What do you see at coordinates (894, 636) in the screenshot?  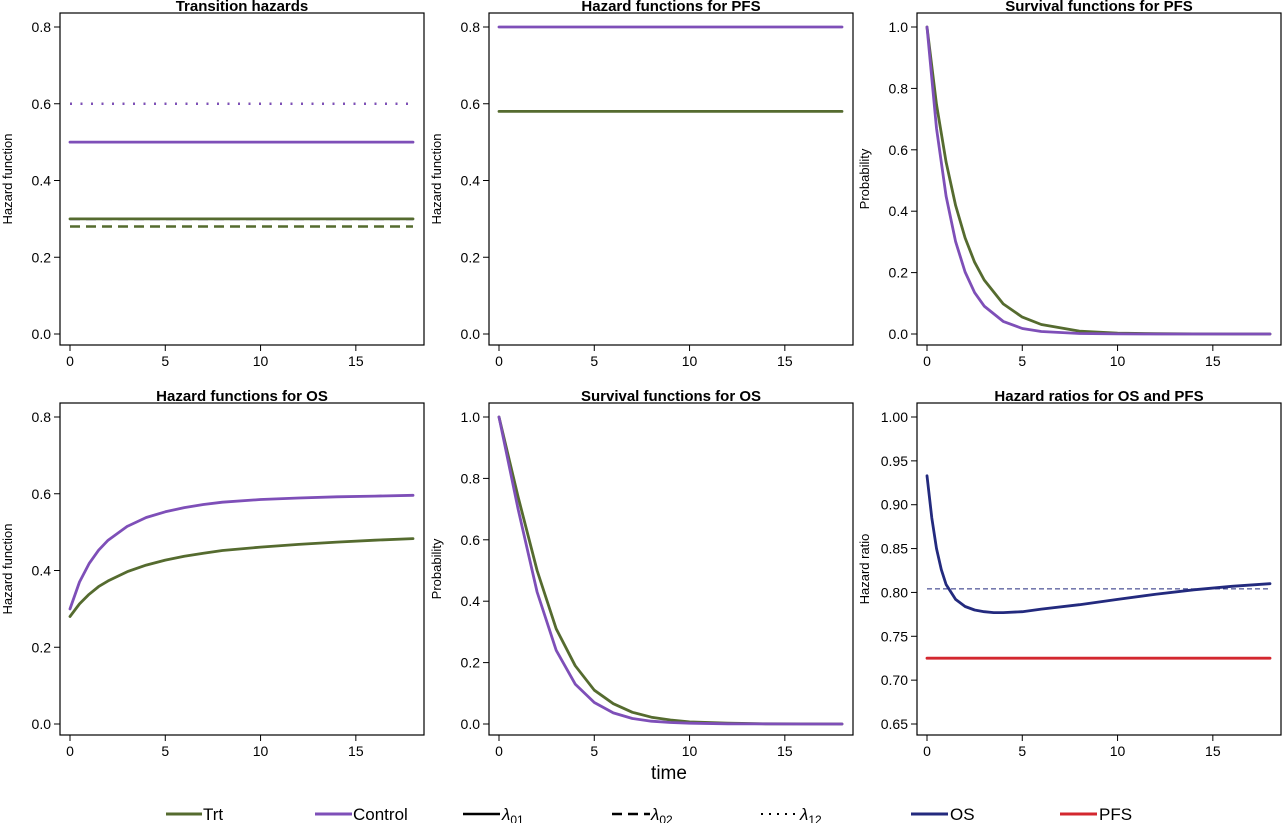 I see `y-tick-label: 0.75` at bounding box center [894, 636].